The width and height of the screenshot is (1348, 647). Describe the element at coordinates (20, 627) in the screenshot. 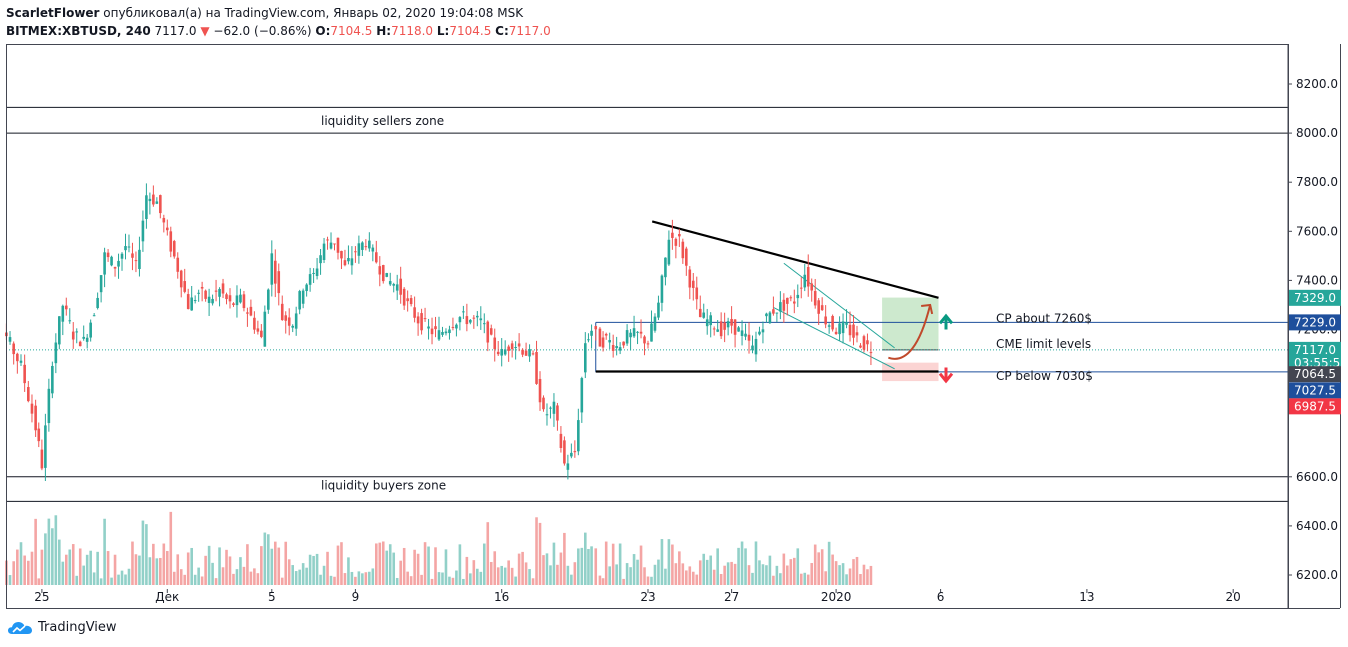

I see `cloud-logo-icon` at that location.